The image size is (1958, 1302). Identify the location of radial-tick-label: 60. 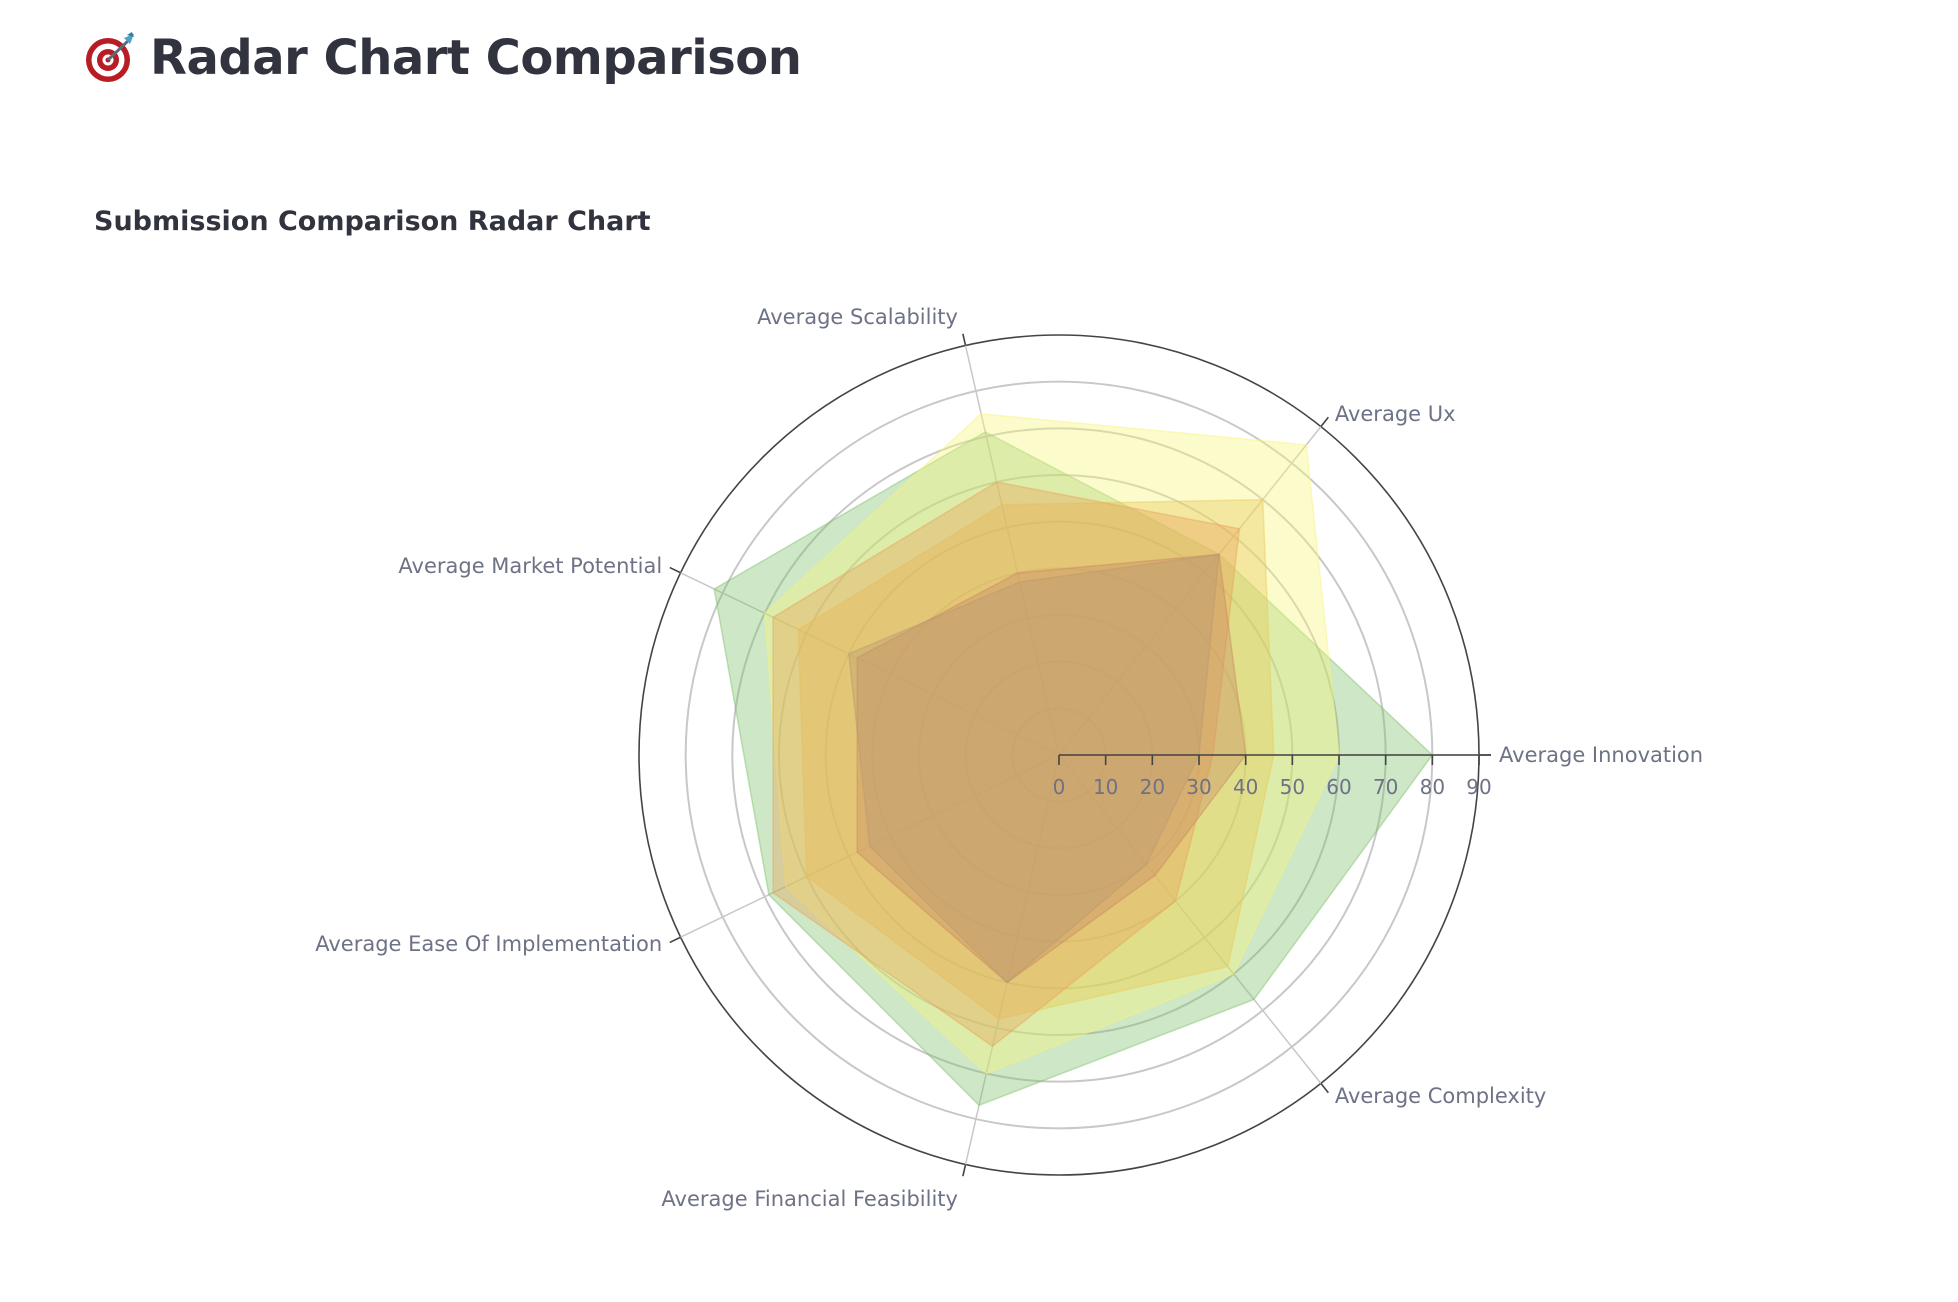
(1338, 787).